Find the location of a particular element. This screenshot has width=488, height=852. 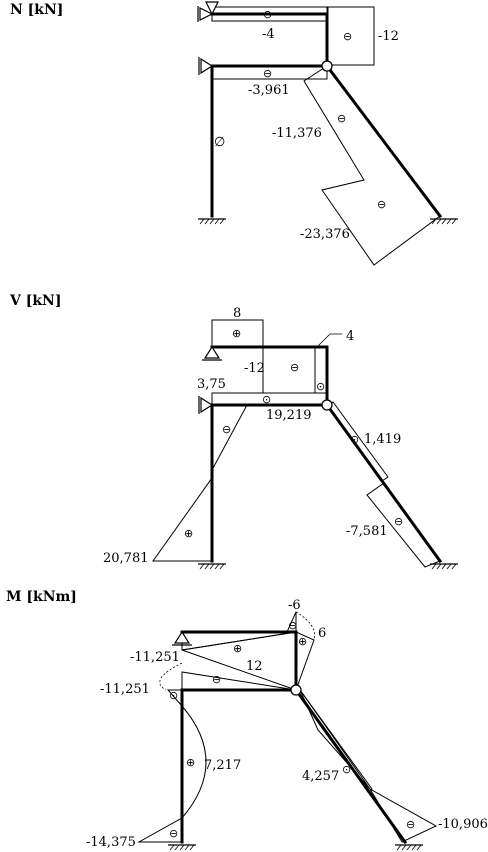

m-frame-beams is located at coordinates (239, 661).